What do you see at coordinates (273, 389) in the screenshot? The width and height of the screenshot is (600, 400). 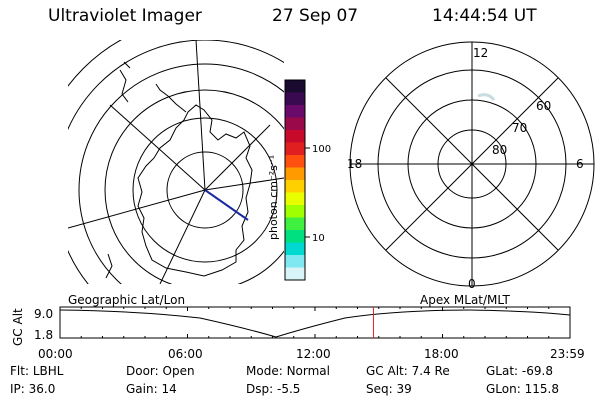 I see `status-dsp: Dsp: -5.5` at bounding box center [273, 389].